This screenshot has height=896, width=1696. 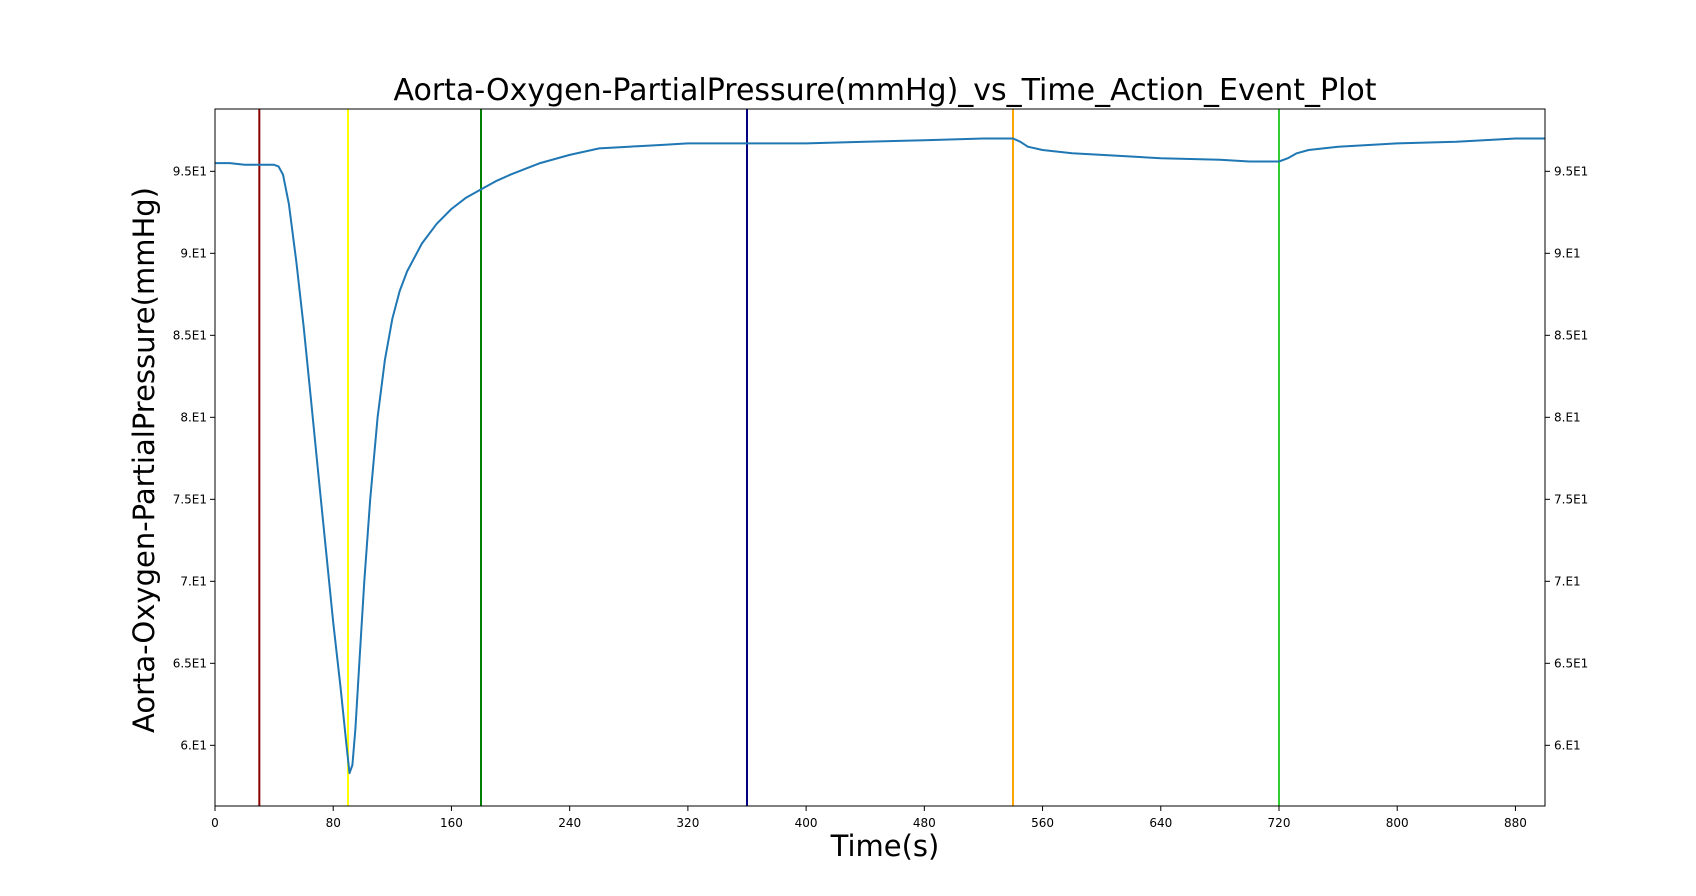 I want to click on y-tick-label-left-1: 6.5E1, so click(x=190, y=663).